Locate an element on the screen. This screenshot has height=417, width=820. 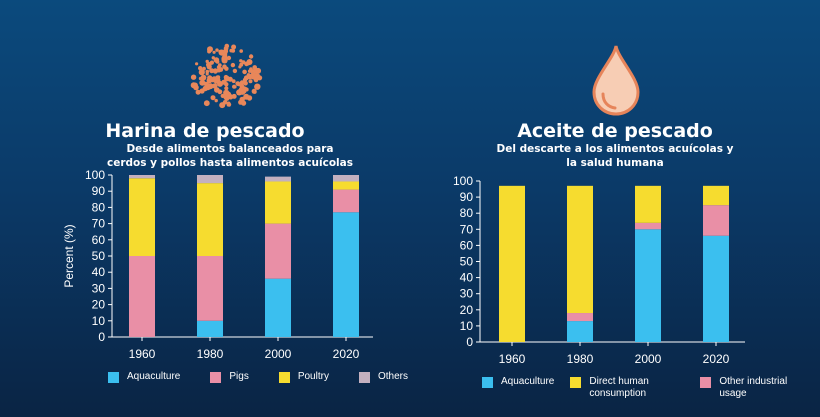
chart-legend: Aquaculture Pigs Poultry Others is located at coordinates (258, 377).